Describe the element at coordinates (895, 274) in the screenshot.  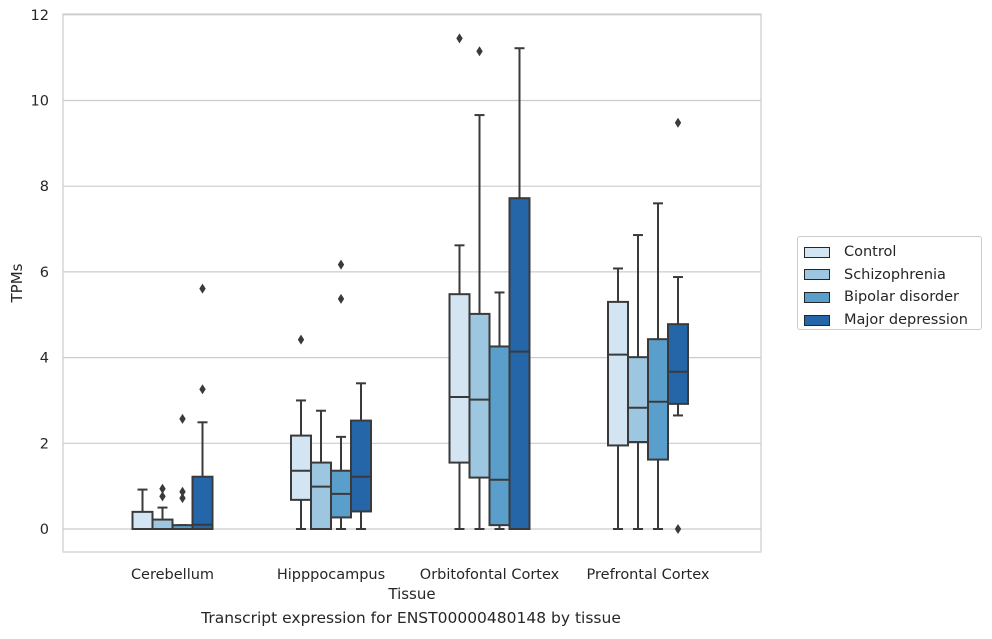
I see `legend-label: Schizophrenia` at that location.